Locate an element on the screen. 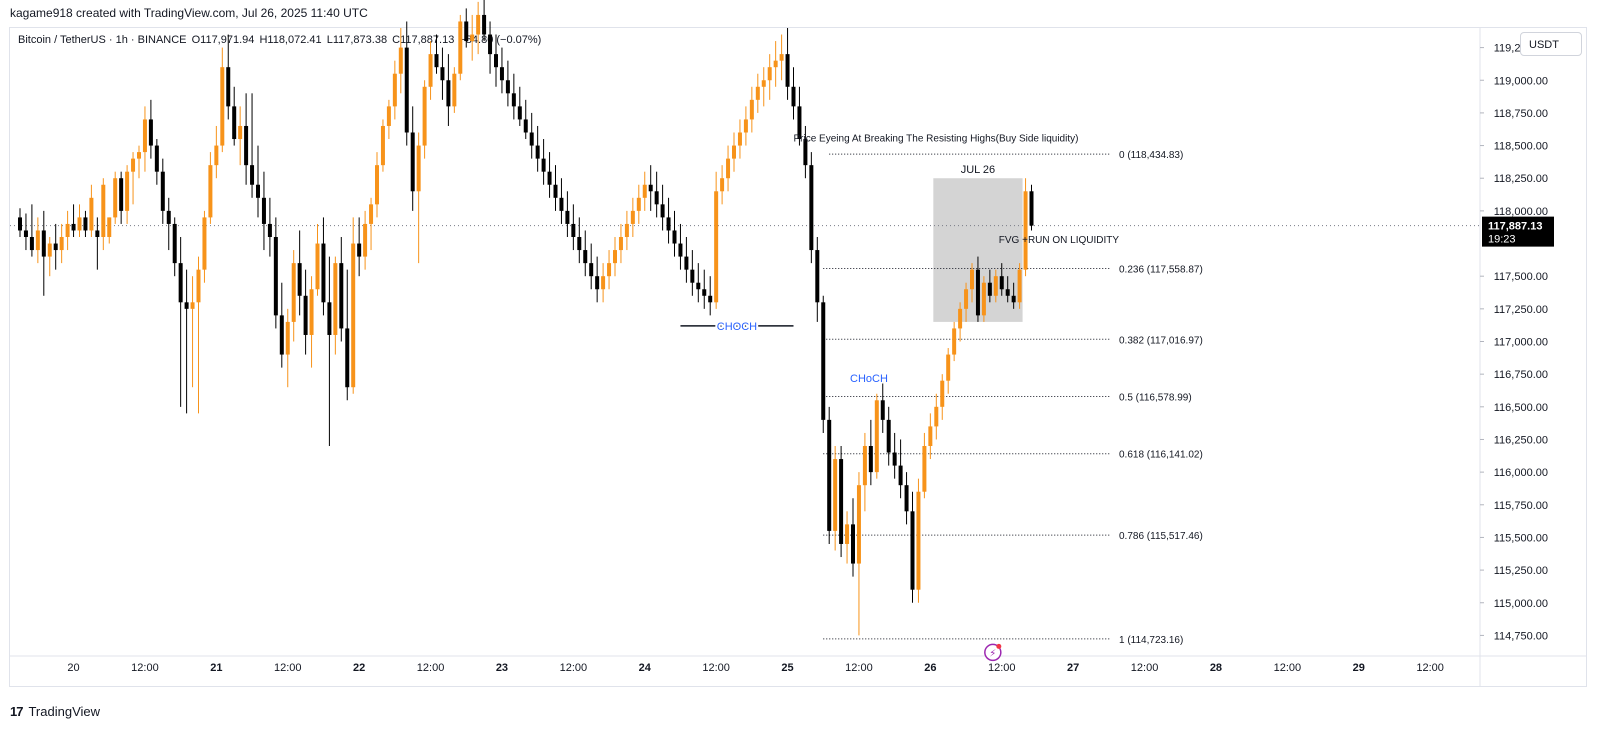  currency-selector: USDT is located at coordinates (1551, 44).